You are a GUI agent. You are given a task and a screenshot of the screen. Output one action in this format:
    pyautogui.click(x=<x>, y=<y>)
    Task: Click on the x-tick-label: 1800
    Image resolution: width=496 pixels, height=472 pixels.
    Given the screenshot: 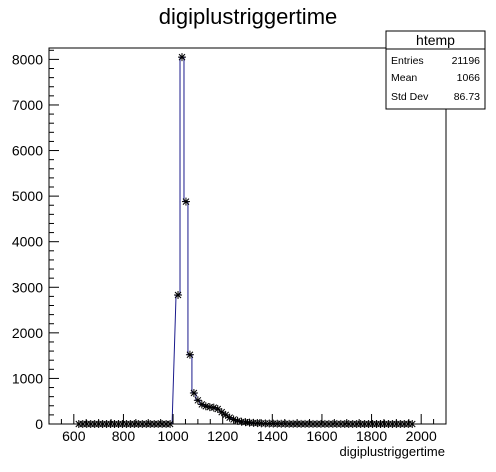 What is the action you would take?
    pyautogui.click(x=371, y=436)
    